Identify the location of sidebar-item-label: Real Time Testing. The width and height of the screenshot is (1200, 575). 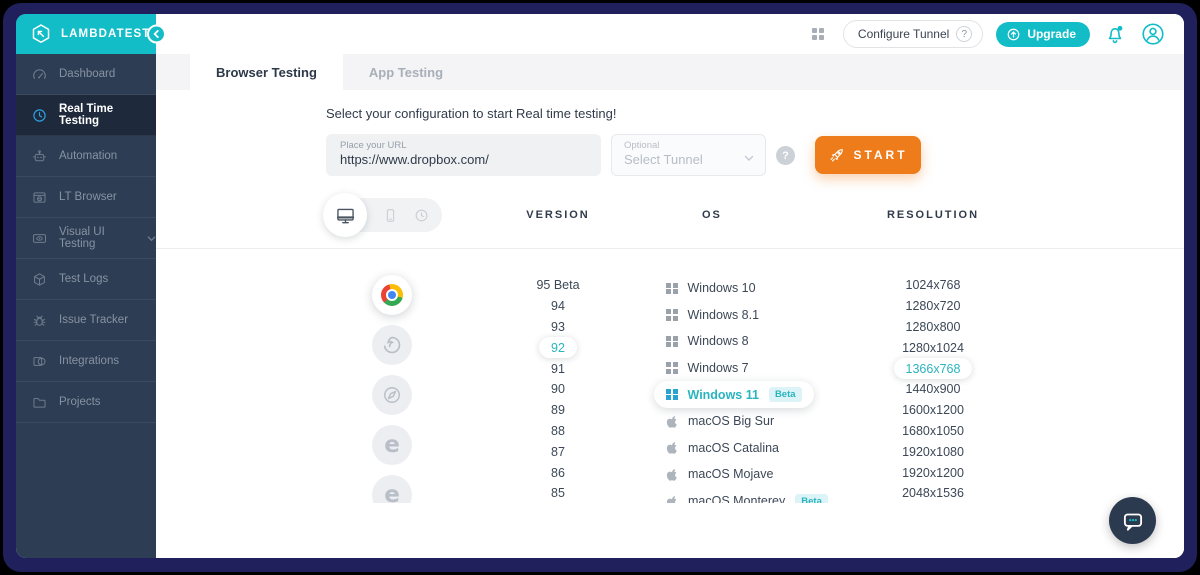
(86, 115).